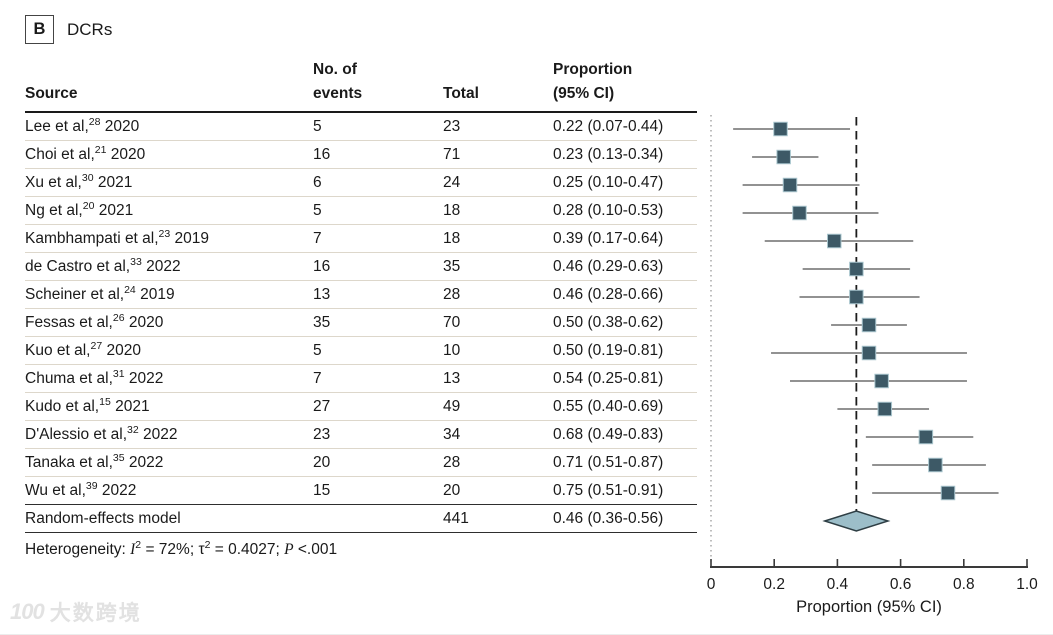 This screenshot has width=1053, height=635. I want to click on table-row: Ng et al,20 2021 5 18 0.28 (0.10-0.53), so click(361, 211).